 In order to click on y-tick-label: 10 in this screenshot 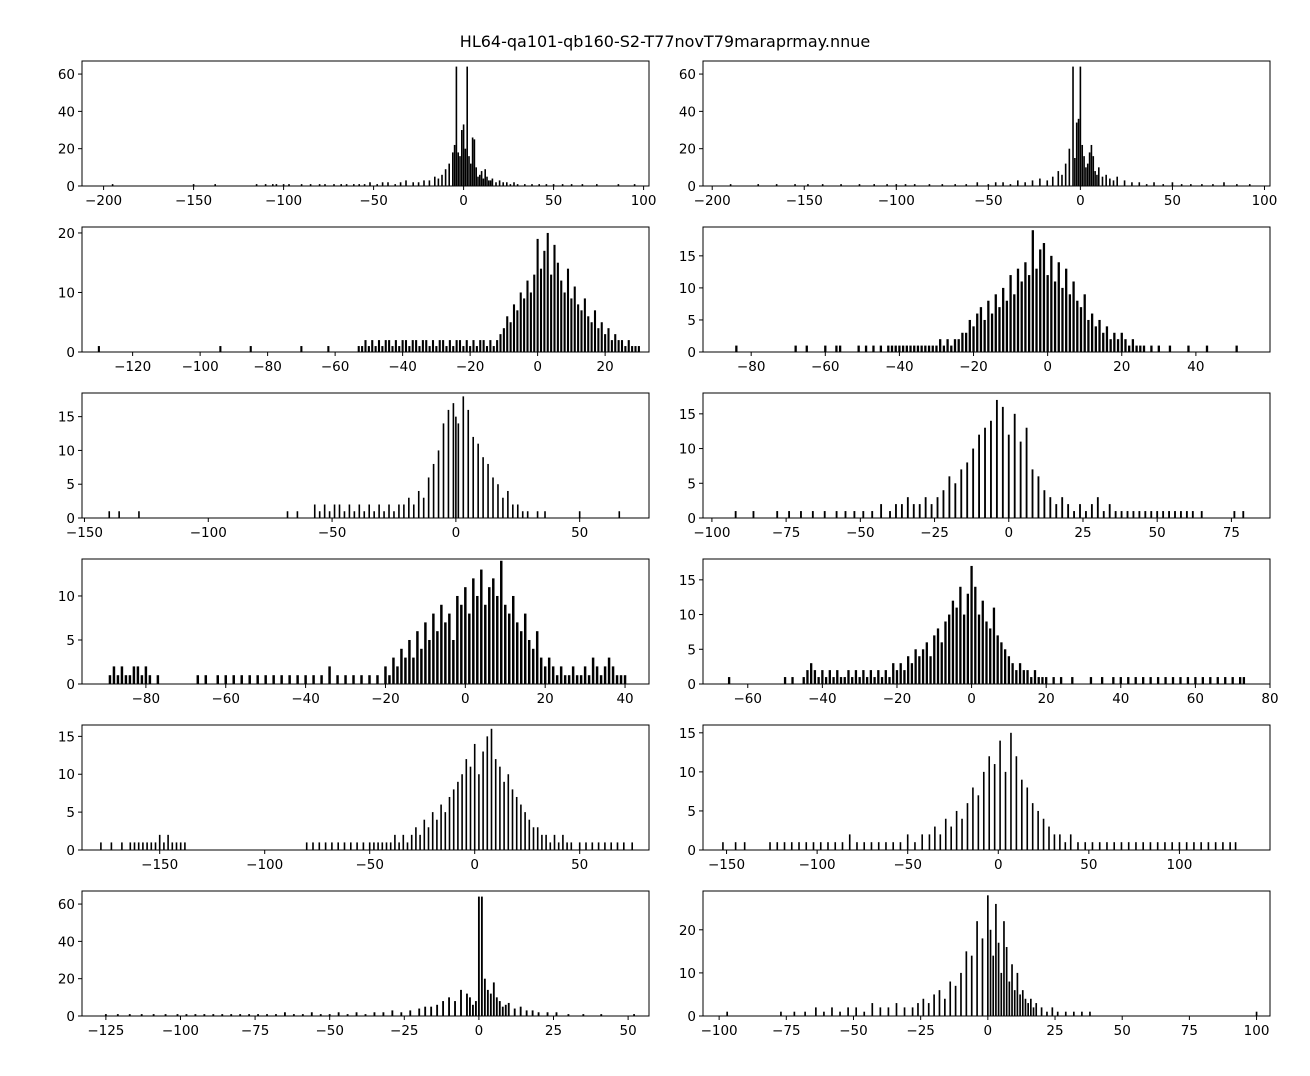, I will do `click(687, 616)`.